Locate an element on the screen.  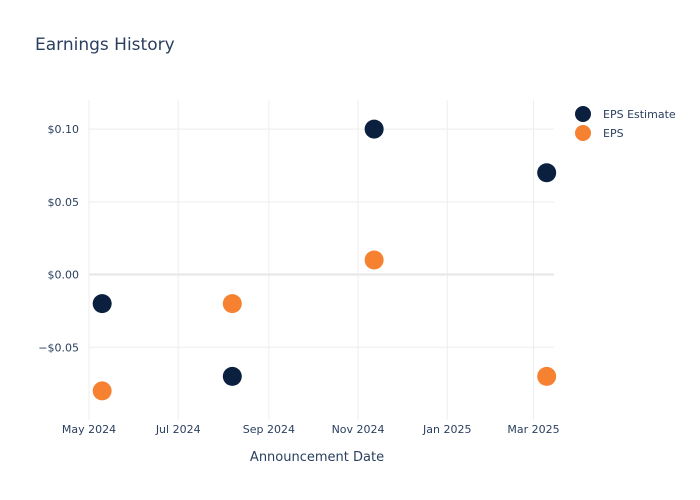
x-tick-label: May 2024 is located at coordinates (89, 429).